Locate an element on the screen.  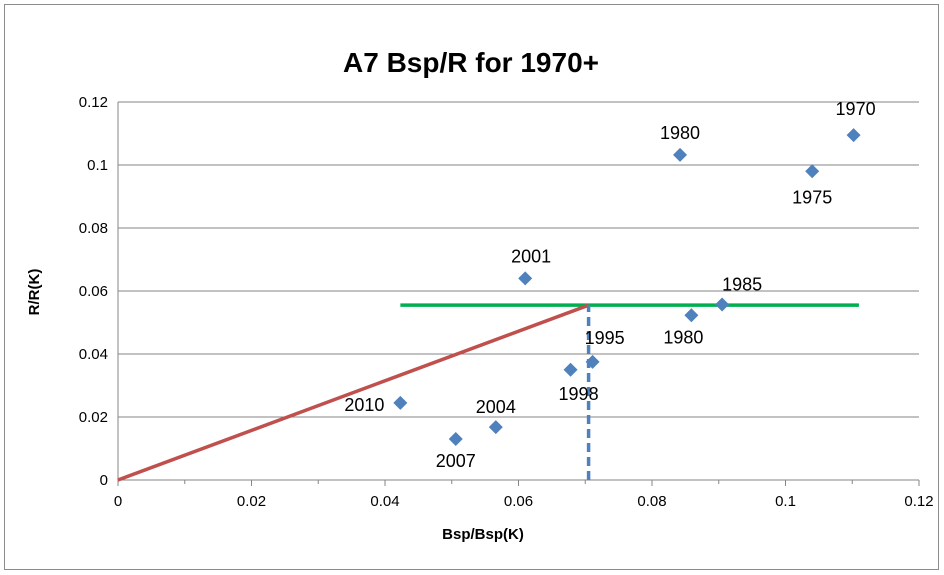
data-label: 2004 is located at coordinates (496, 407).